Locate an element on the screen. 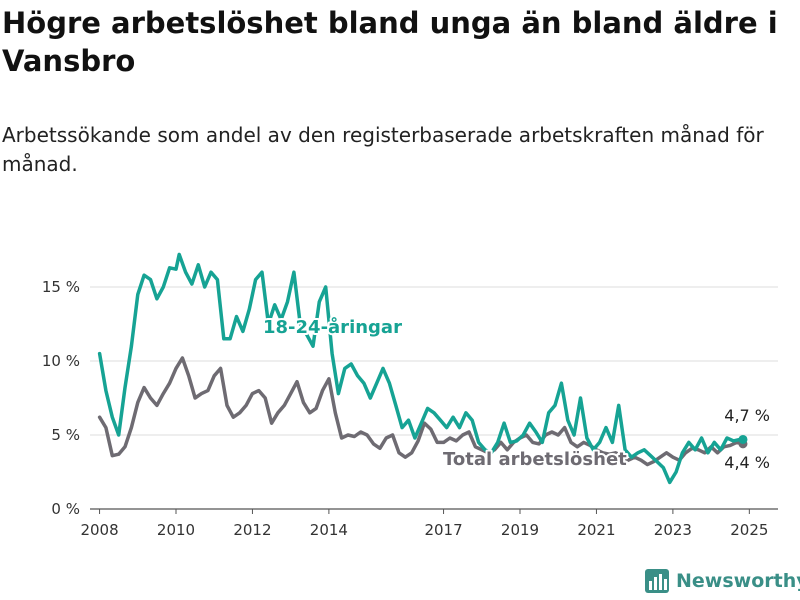  end-value-total-halo: 4,4 % is located at coordinates (747, 462).